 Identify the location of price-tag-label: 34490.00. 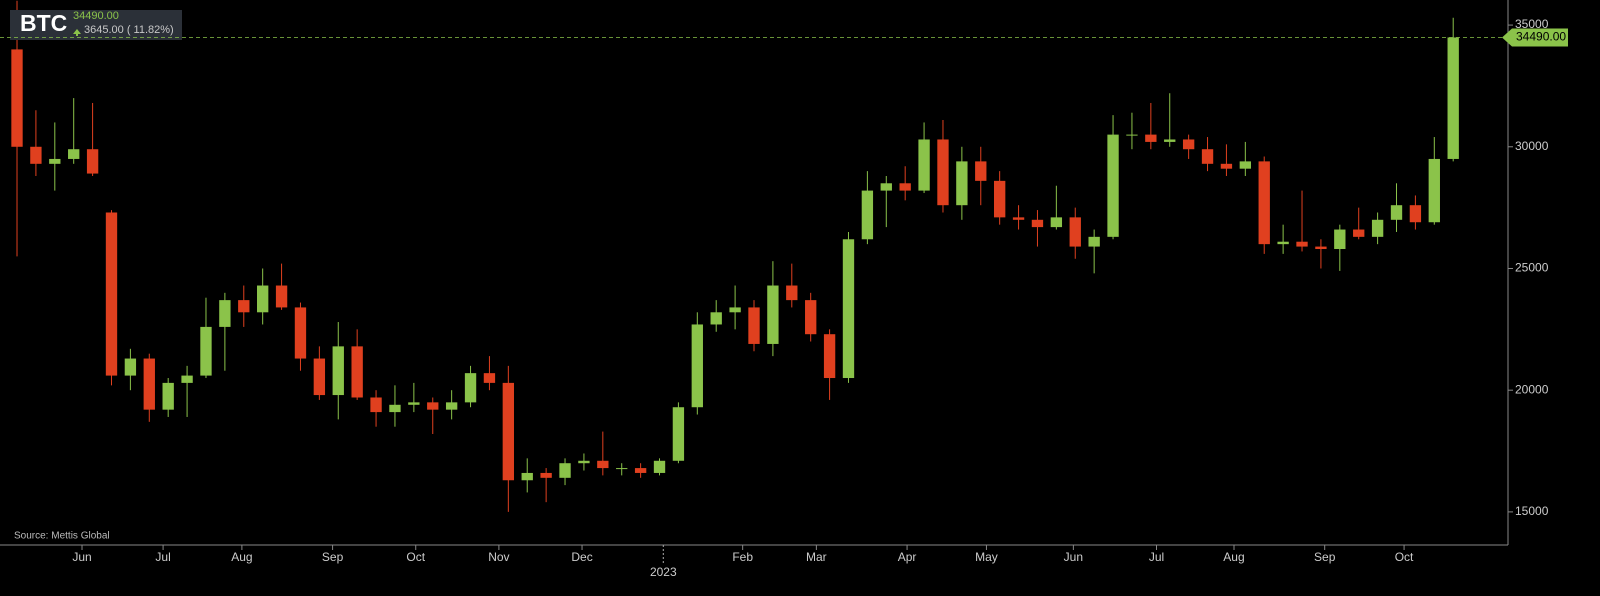
(1541, 37).